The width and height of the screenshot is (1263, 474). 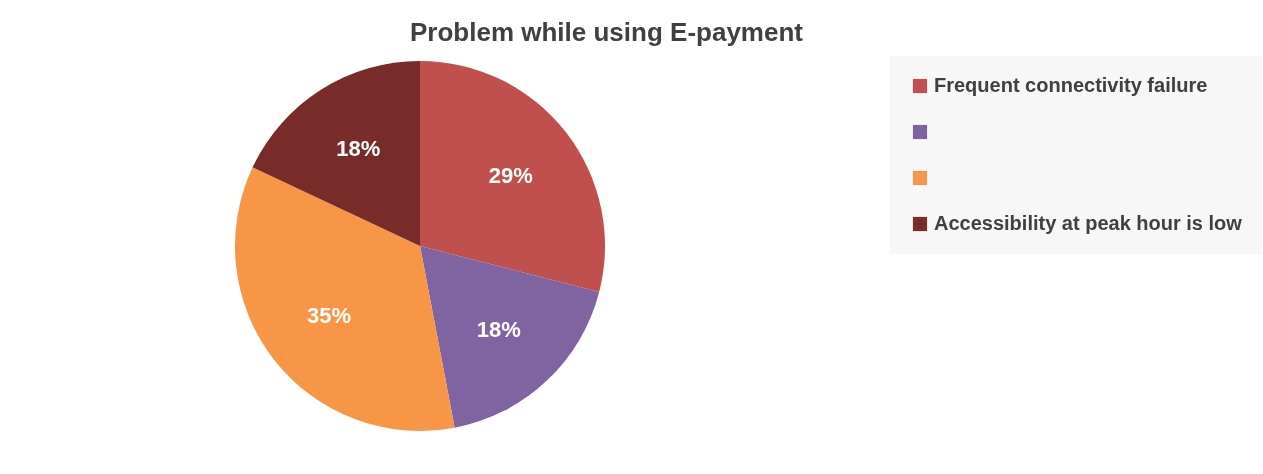 What do you see at coordinates (1071, 85) in the screenshot?
I see `legend-label: Frequent connectivity failure` at bounding box center [1071, 85].